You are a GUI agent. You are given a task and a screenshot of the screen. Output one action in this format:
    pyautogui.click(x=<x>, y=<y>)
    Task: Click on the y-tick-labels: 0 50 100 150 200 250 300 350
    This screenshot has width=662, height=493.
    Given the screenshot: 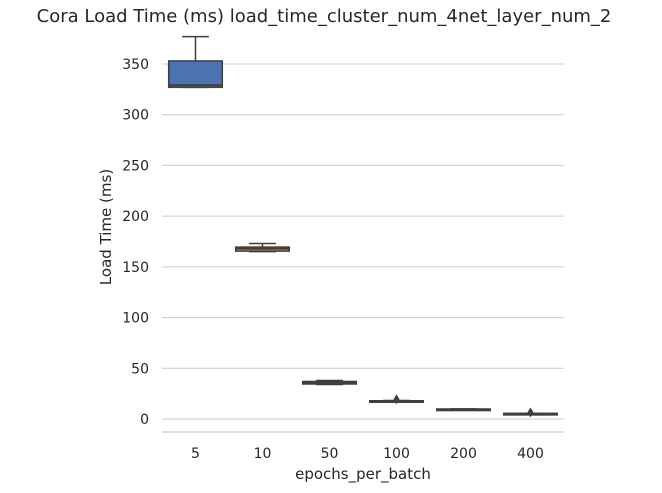 What is the action you would take?
    pyautogui.click(x=135, y=242)
    